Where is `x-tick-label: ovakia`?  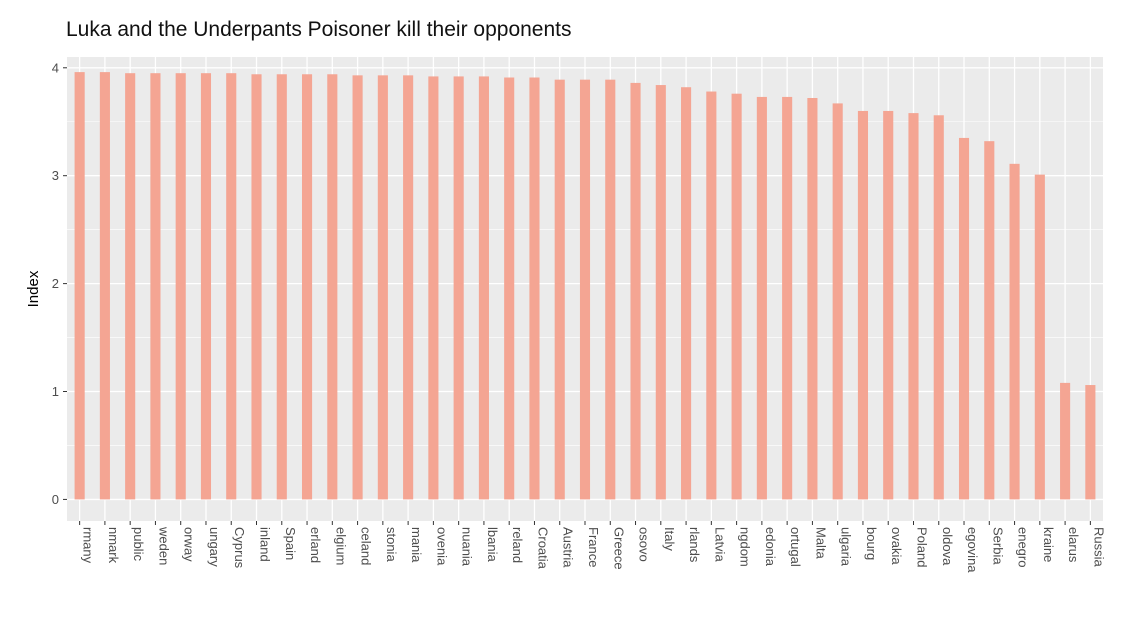 x-tick-label: ovakia is located at coordinates (896, 546).